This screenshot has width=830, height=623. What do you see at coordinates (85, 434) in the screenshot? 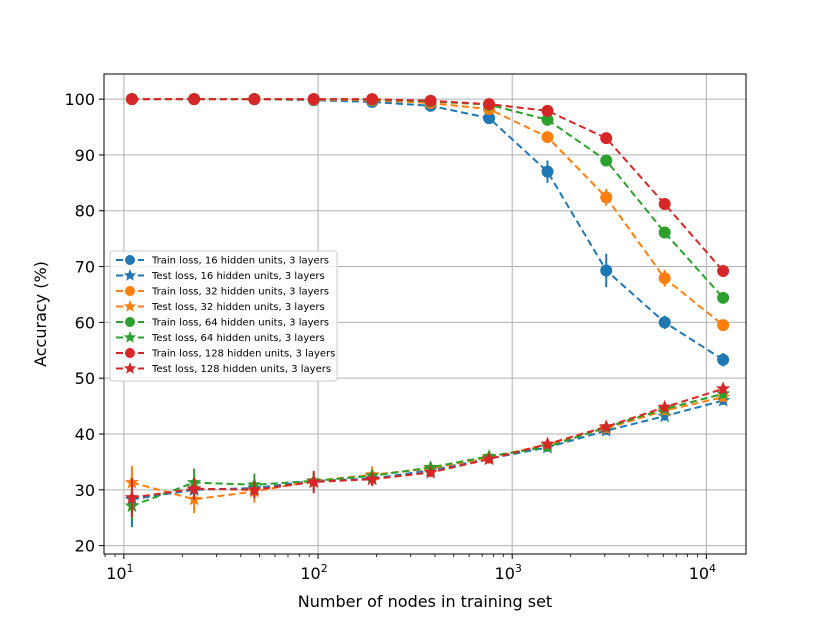
I see `y-tick-label: 40` at bounding box center [85, 434].